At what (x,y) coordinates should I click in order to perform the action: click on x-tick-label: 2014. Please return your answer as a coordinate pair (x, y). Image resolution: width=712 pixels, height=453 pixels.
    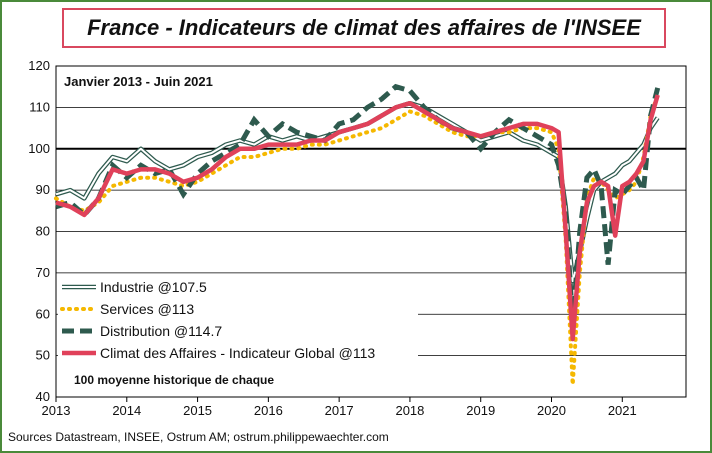
    Looking at the image, I should click on (126, 410).